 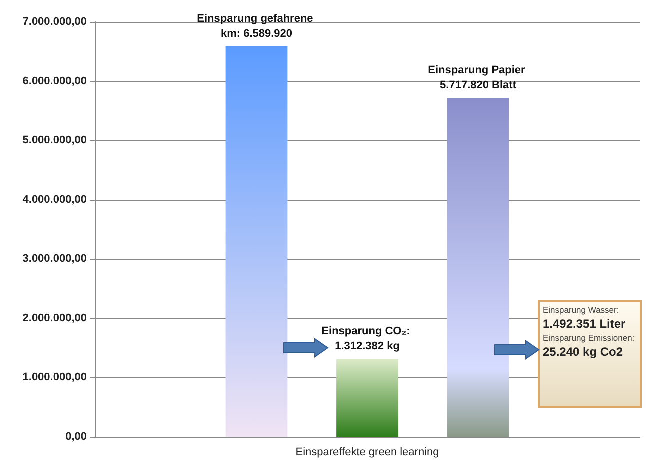 What do you see at coordinates (478, 78) in the screenshot?
I see `data-label: Einsparung Papier 5.717.820 Blatt` at bounding box center [478, 78].